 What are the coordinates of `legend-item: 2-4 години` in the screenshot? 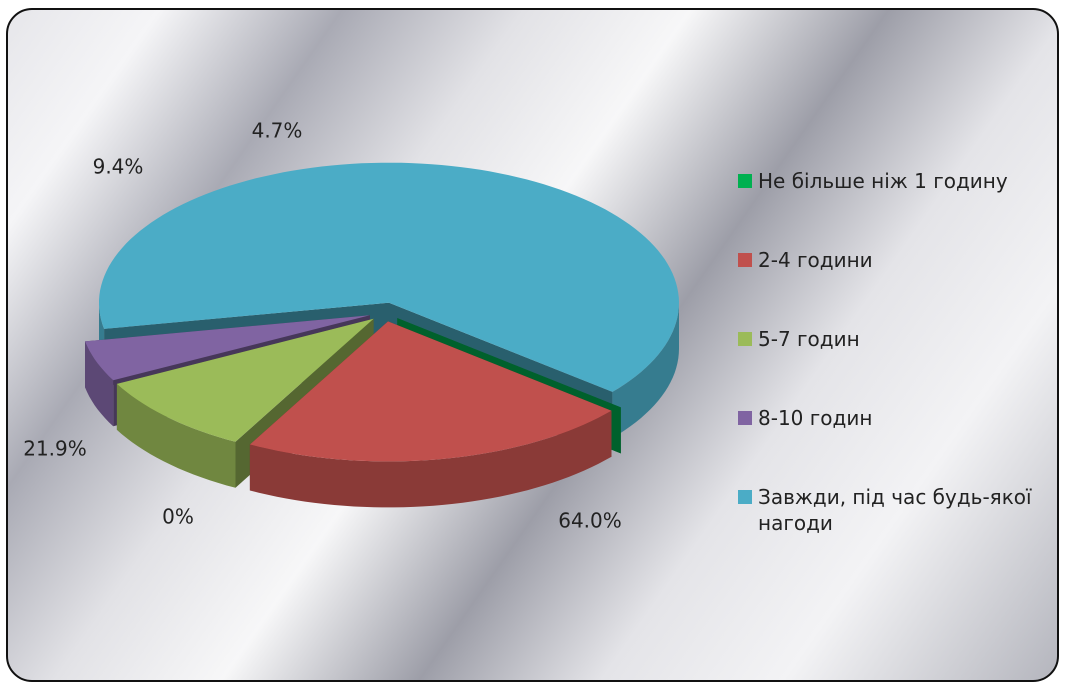 It's located at (888, 260).